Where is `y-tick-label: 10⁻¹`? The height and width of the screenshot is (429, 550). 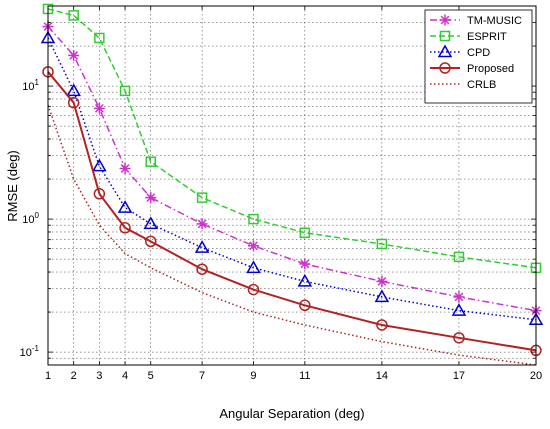 y-tick-label: 10⁻¹ is located at coordinates (30, 351).